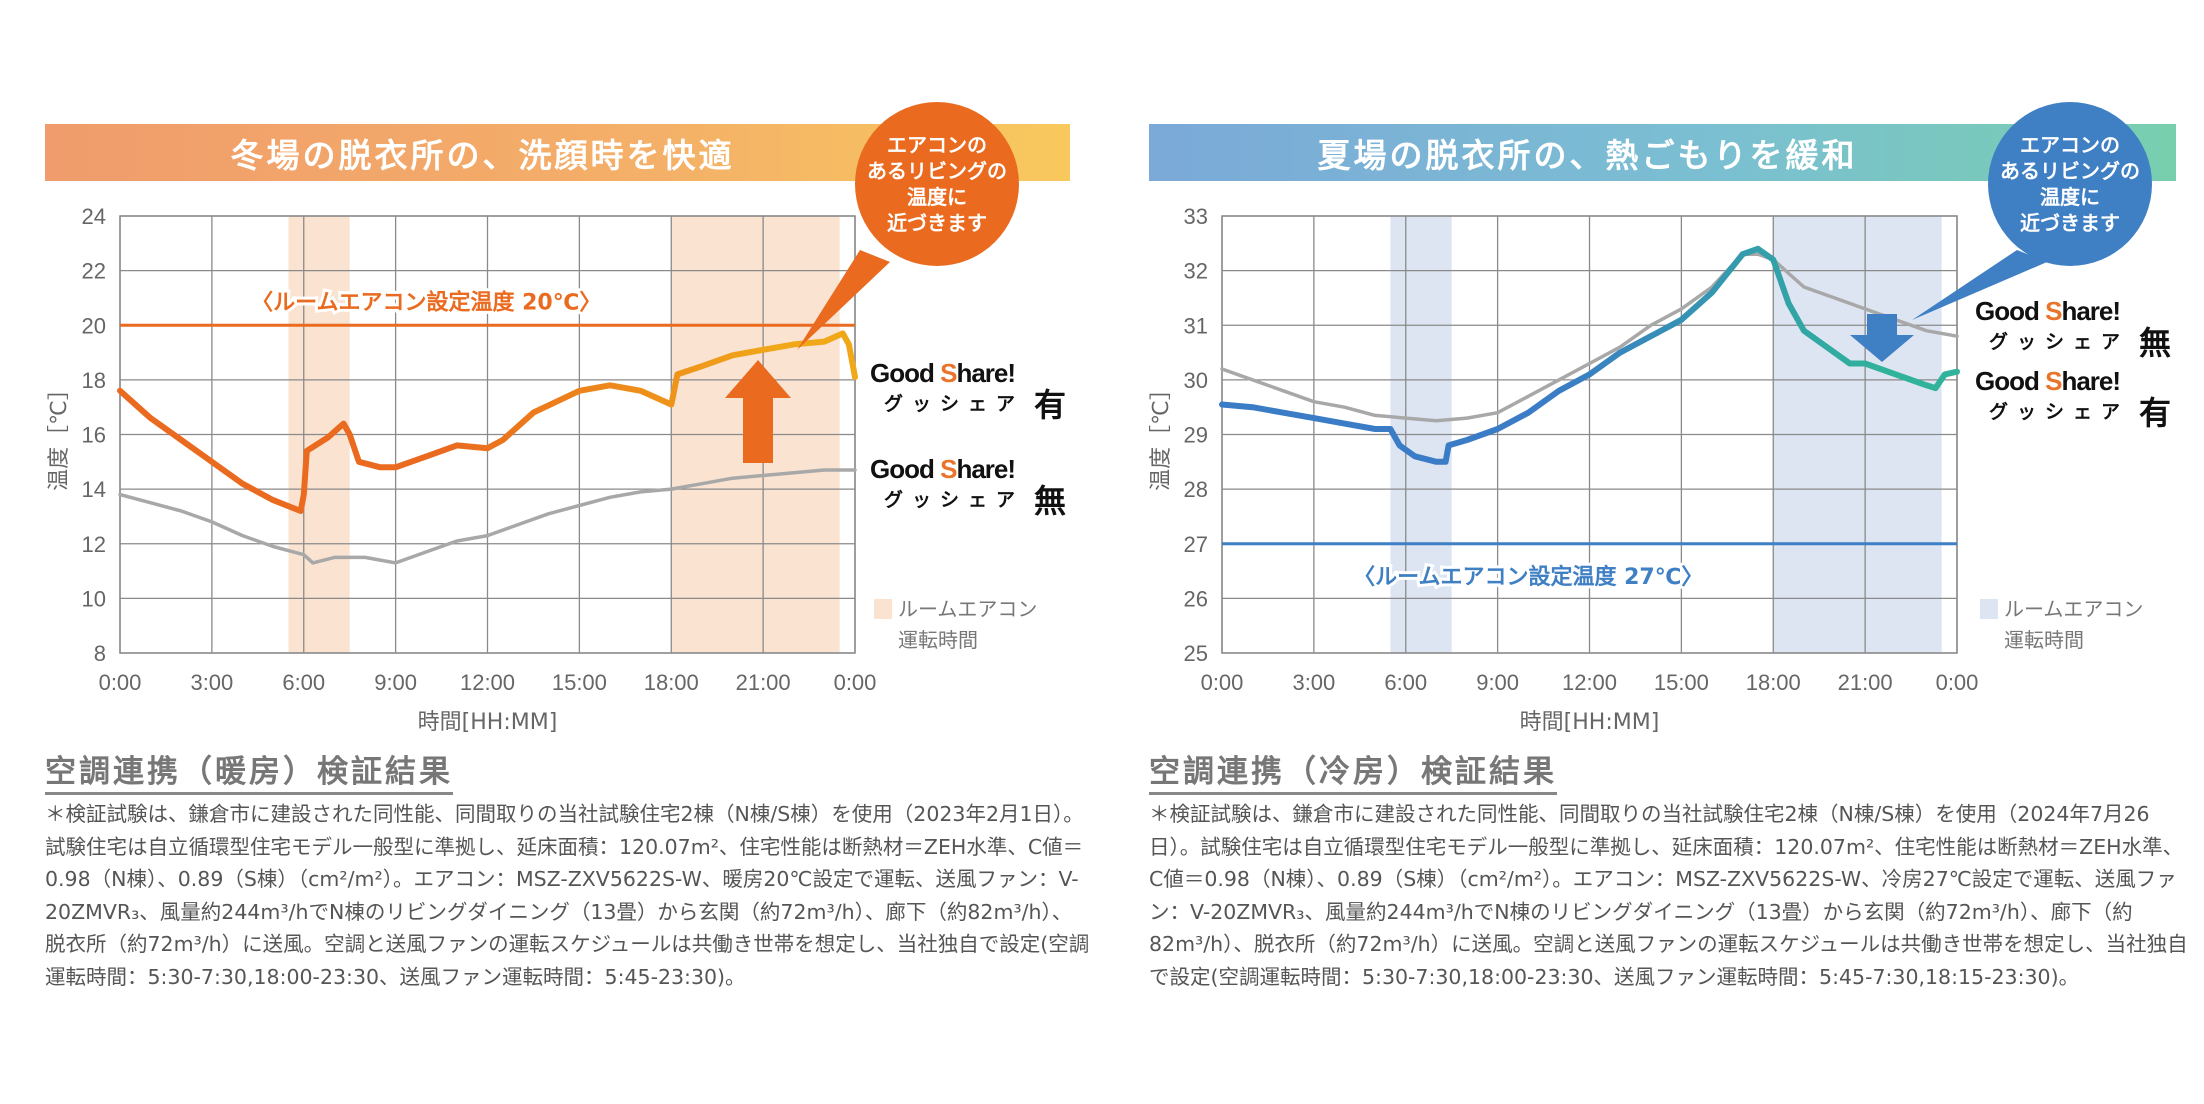 The height and width of the screenshot is (1104, 2204). Describe the element at coordinates (1196, 489) in the screenshot. I see `y-tick-label: 28` at that location.